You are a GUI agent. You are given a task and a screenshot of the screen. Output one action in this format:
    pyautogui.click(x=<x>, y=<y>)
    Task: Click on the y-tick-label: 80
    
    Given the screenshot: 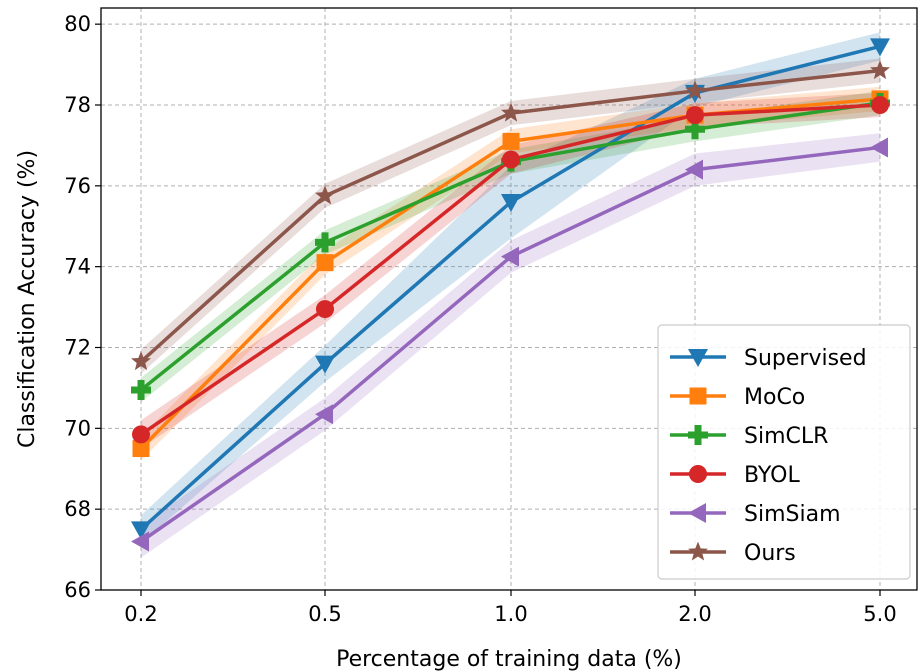 What is the action you would take?
    pyautogui.click(x=77, y=24)
    